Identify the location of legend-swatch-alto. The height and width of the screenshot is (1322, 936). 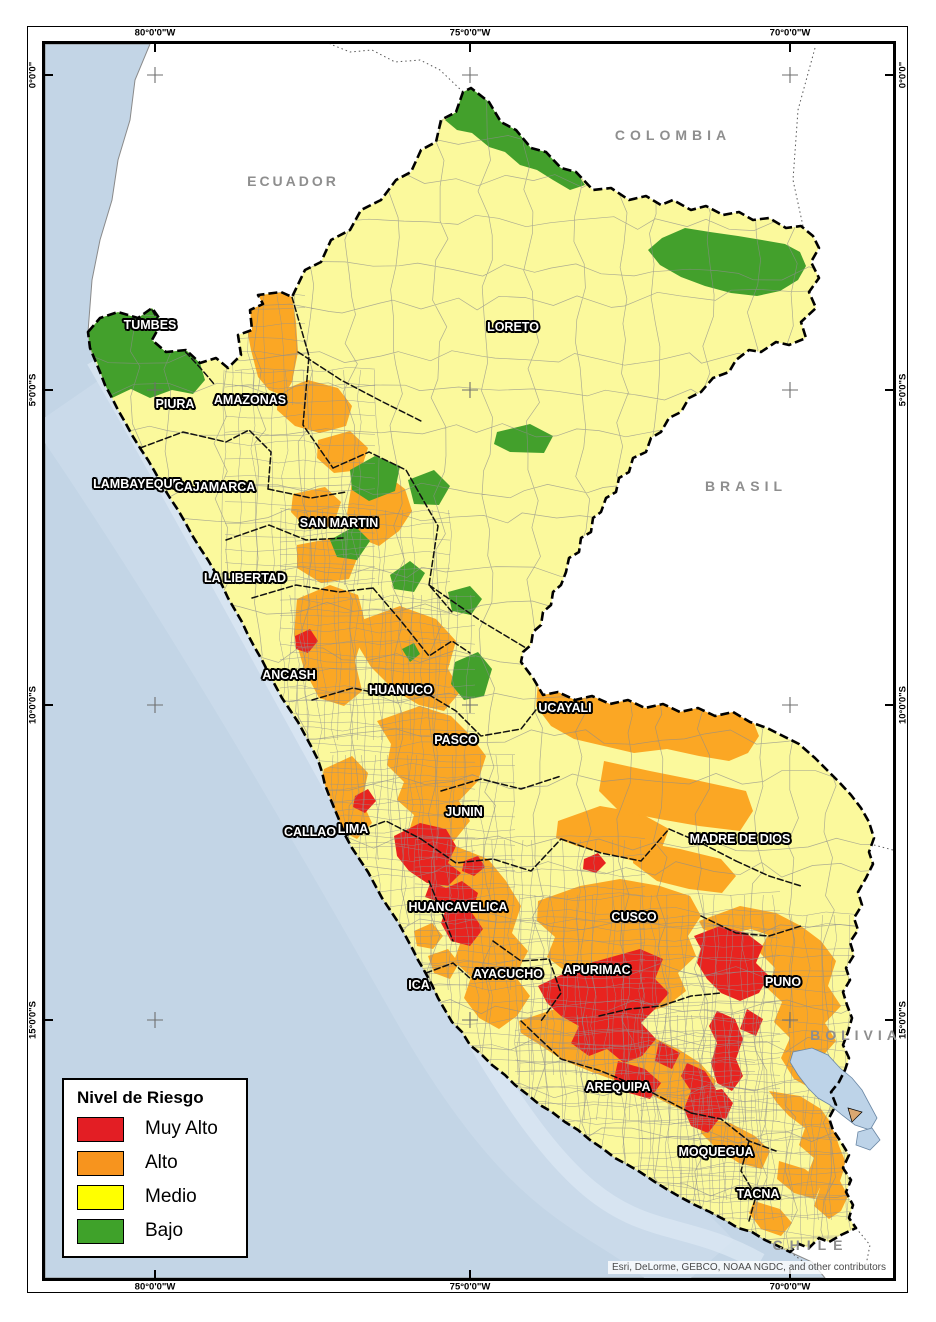
(100, 1163).